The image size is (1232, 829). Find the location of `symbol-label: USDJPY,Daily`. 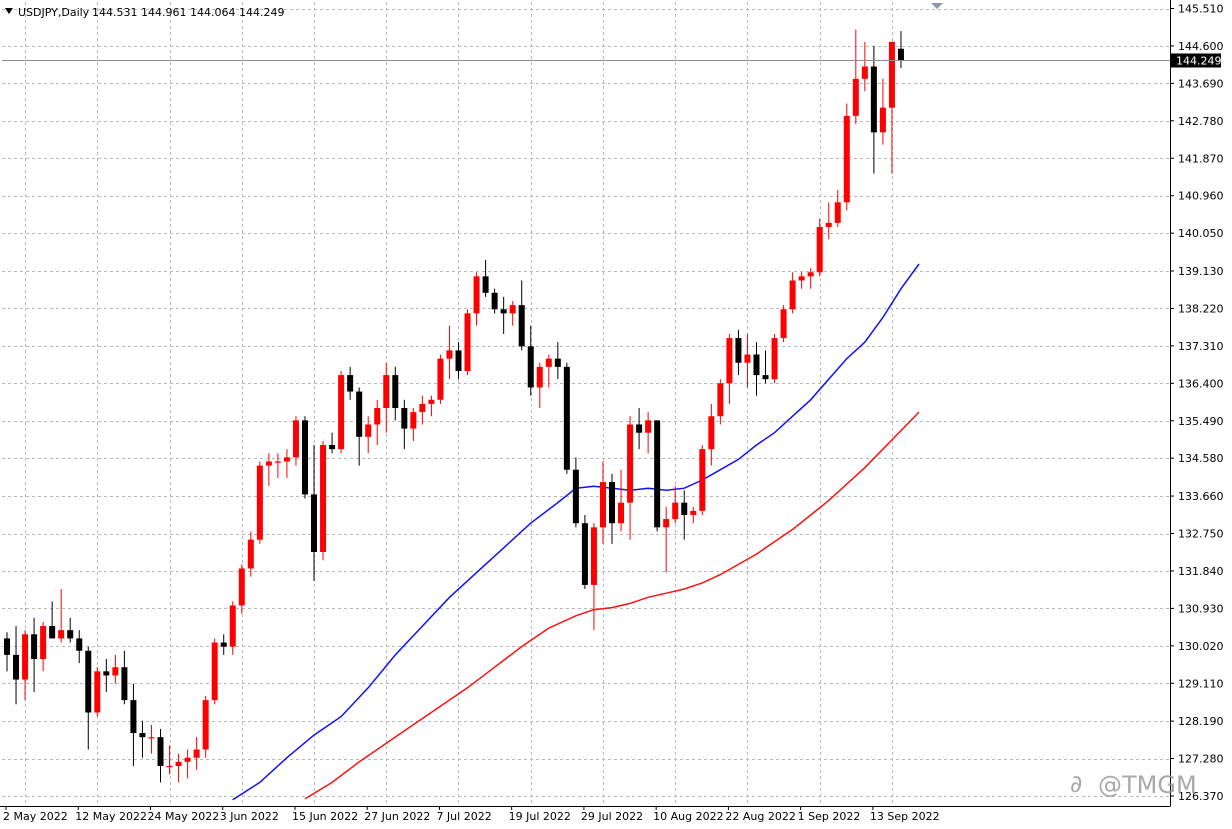

symbol-label: USDJPY,Daily is located at coordinates (54, 12).